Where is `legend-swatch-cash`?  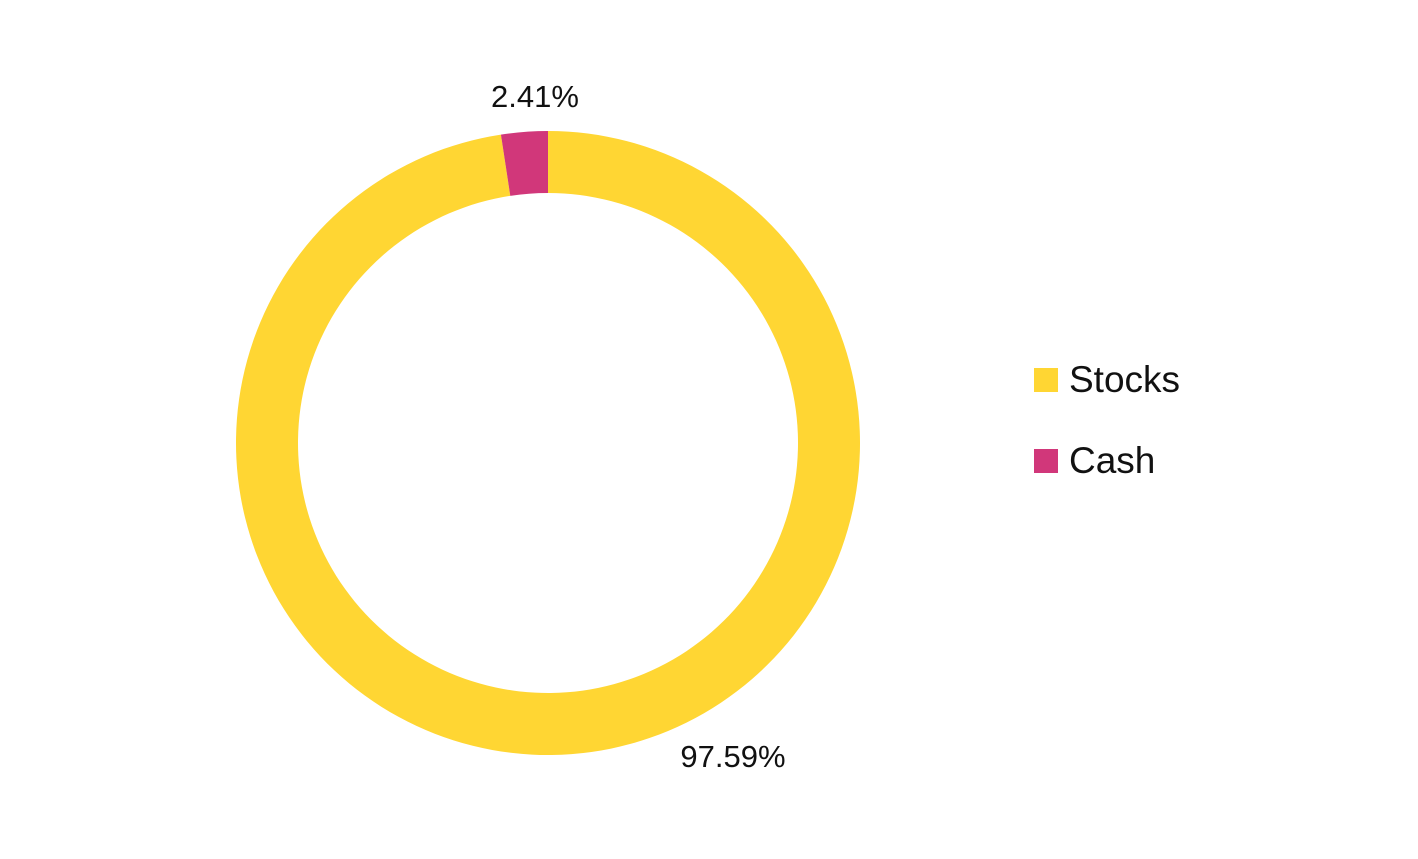 legend-swatch-cash is located at coordinates (1046, 461).